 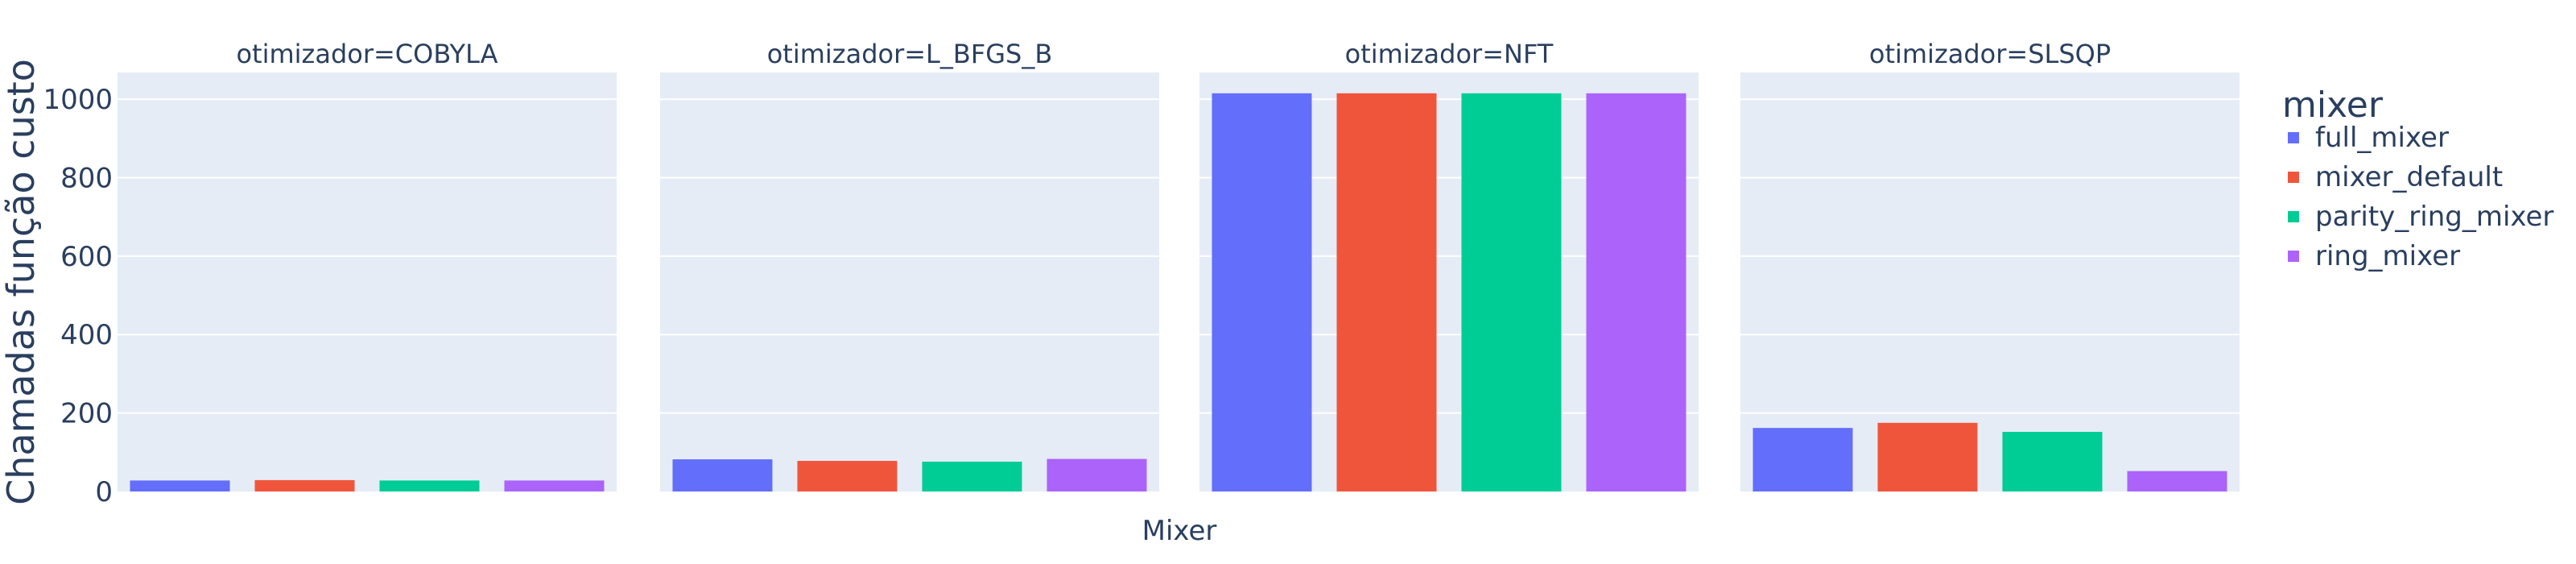 What do you see at coordinates (2387, 256) in the screenshot?
I see `legend-label-ring_mixer: ring_mixer` at bounding box center [2387, 256].